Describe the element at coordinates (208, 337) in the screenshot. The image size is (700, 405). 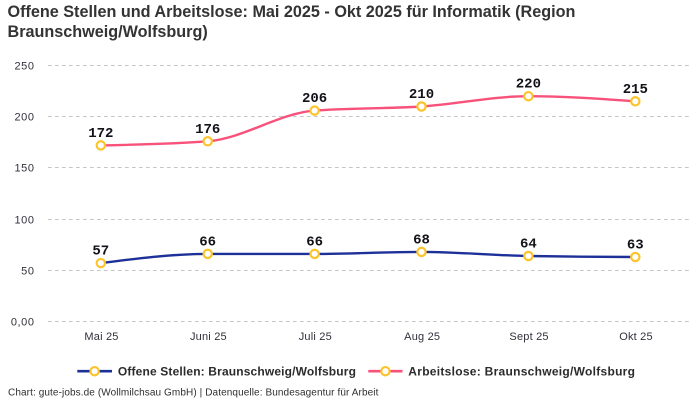
I see `svg-text: Juni 25` at that location.